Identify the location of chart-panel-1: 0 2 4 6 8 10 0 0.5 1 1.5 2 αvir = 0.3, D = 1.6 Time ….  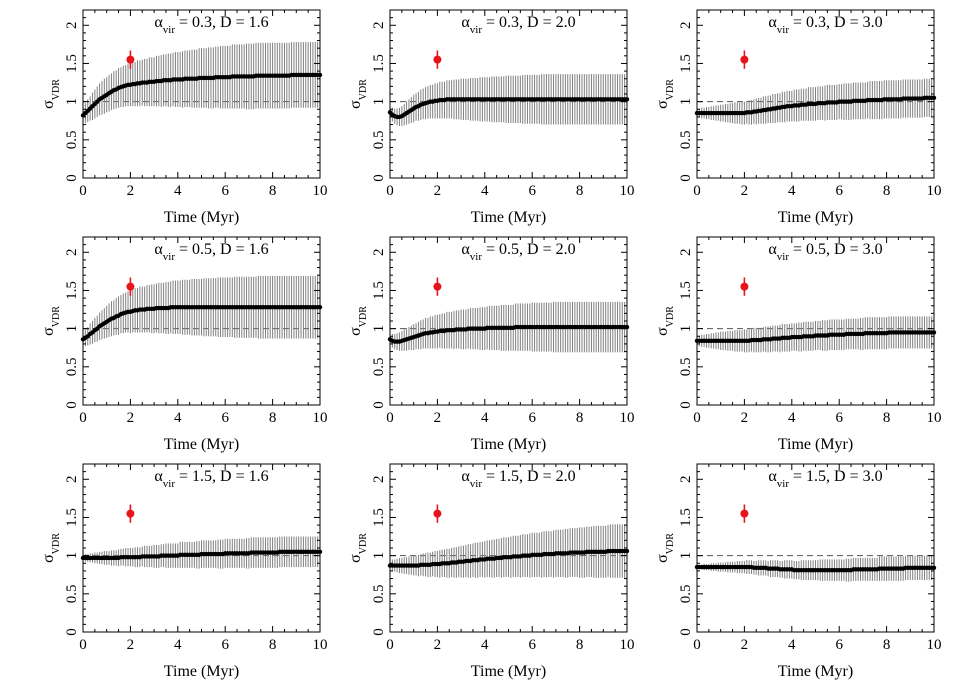
(184, 117).